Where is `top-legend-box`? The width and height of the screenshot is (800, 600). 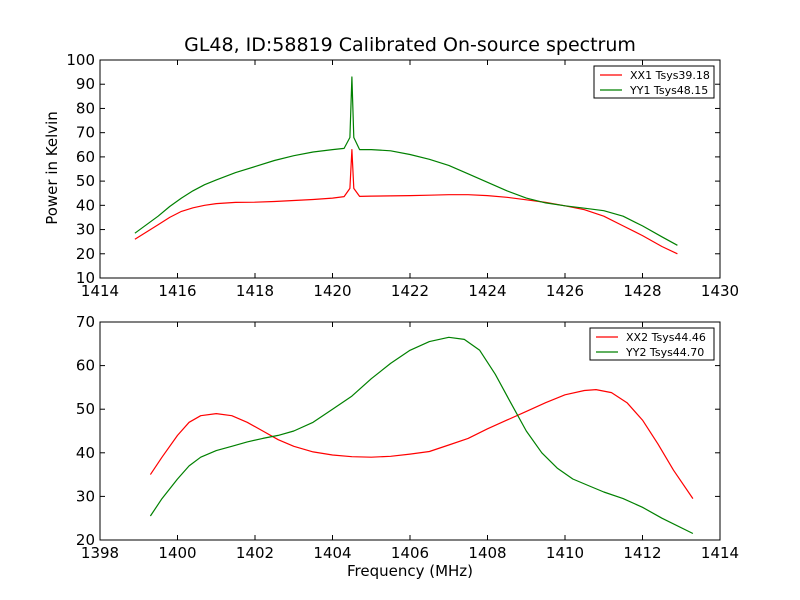 top-legend-box is located at coordinates (654, 82).